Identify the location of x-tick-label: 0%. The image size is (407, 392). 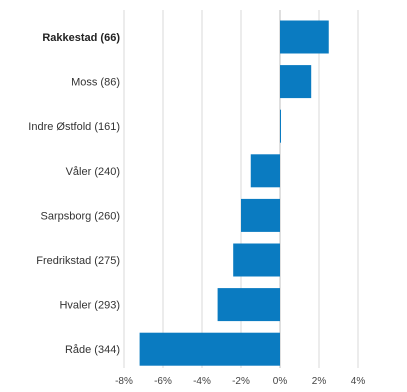
(280, 381).